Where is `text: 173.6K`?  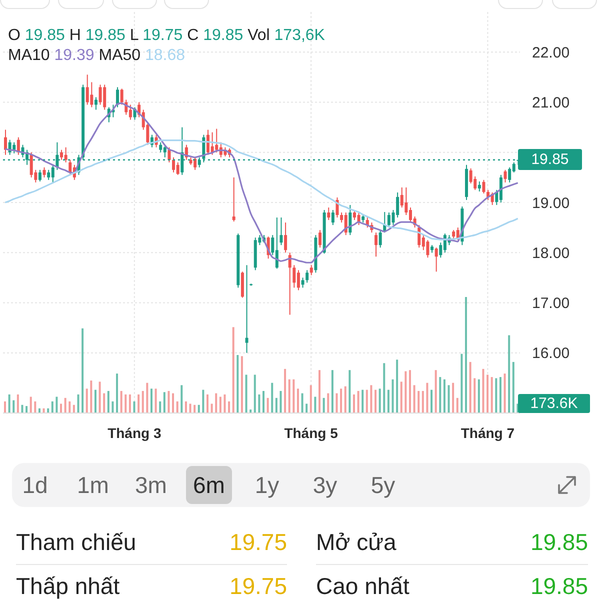
text: 173.6K is located at coordinates (554, 404).